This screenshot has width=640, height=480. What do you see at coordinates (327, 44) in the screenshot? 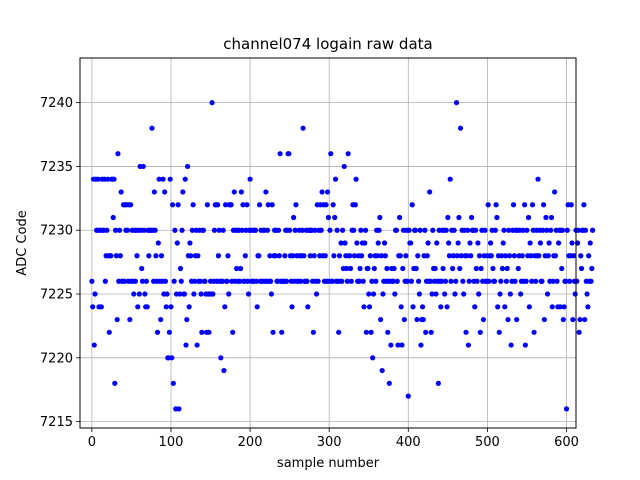
I see `chart-title: channel074 logain raw data` at bounding box center [327, 44].